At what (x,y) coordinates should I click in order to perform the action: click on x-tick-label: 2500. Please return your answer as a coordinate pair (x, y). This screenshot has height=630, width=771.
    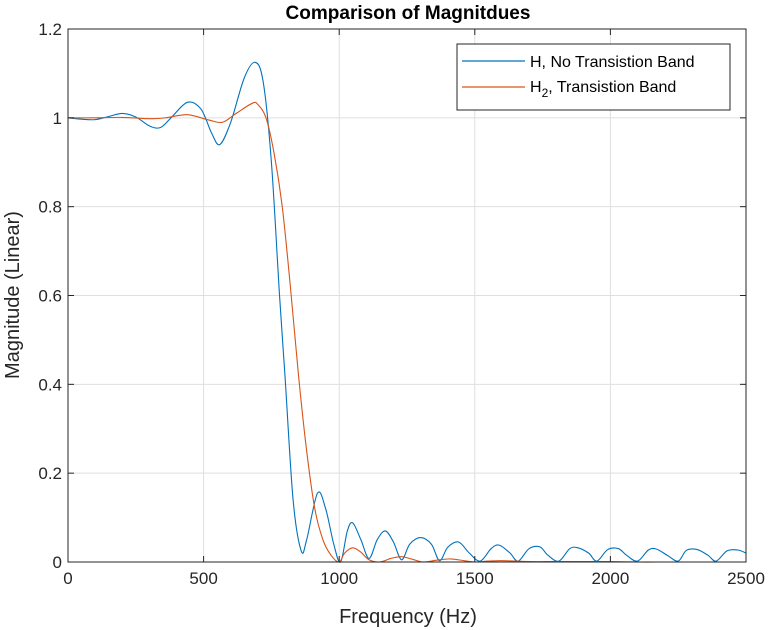
    Looking at the image, I should click on (746, 578).